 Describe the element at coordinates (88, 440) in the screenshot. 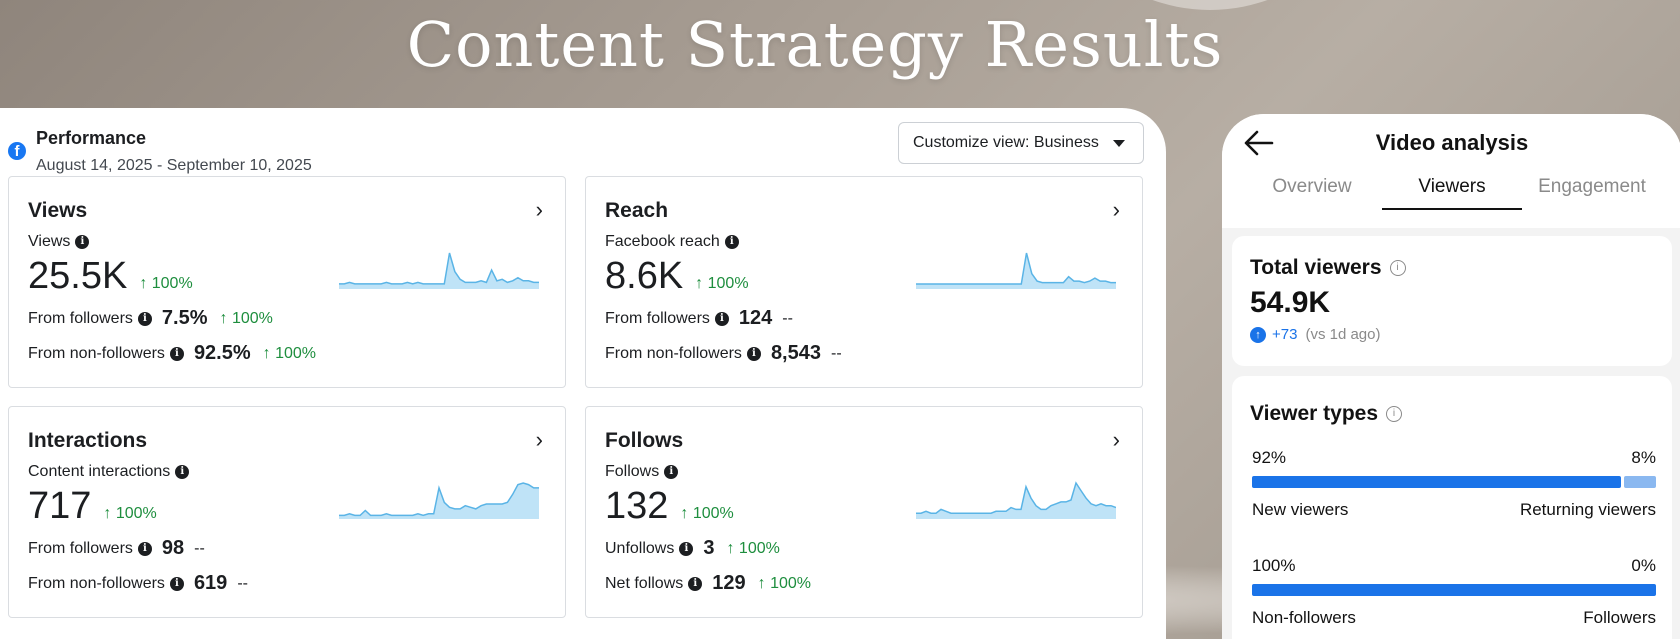

I see `card-title: Interactions` at that location.